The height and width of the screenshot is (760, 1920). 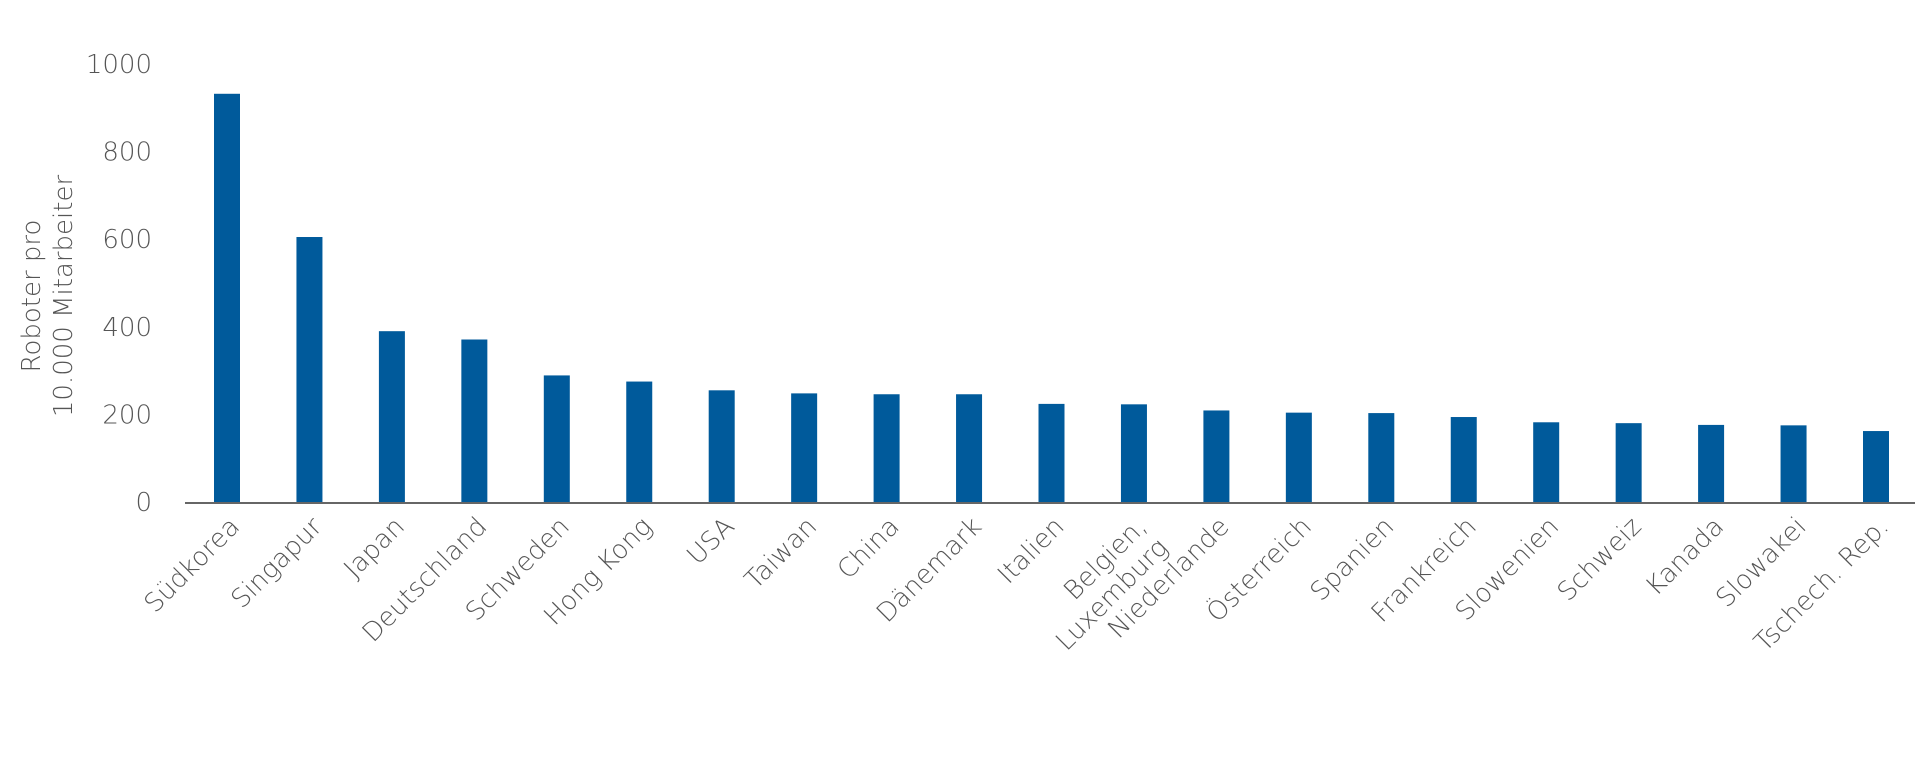 I want to click on x-tick-label: Schweiz, so click(x=1600, y=560).